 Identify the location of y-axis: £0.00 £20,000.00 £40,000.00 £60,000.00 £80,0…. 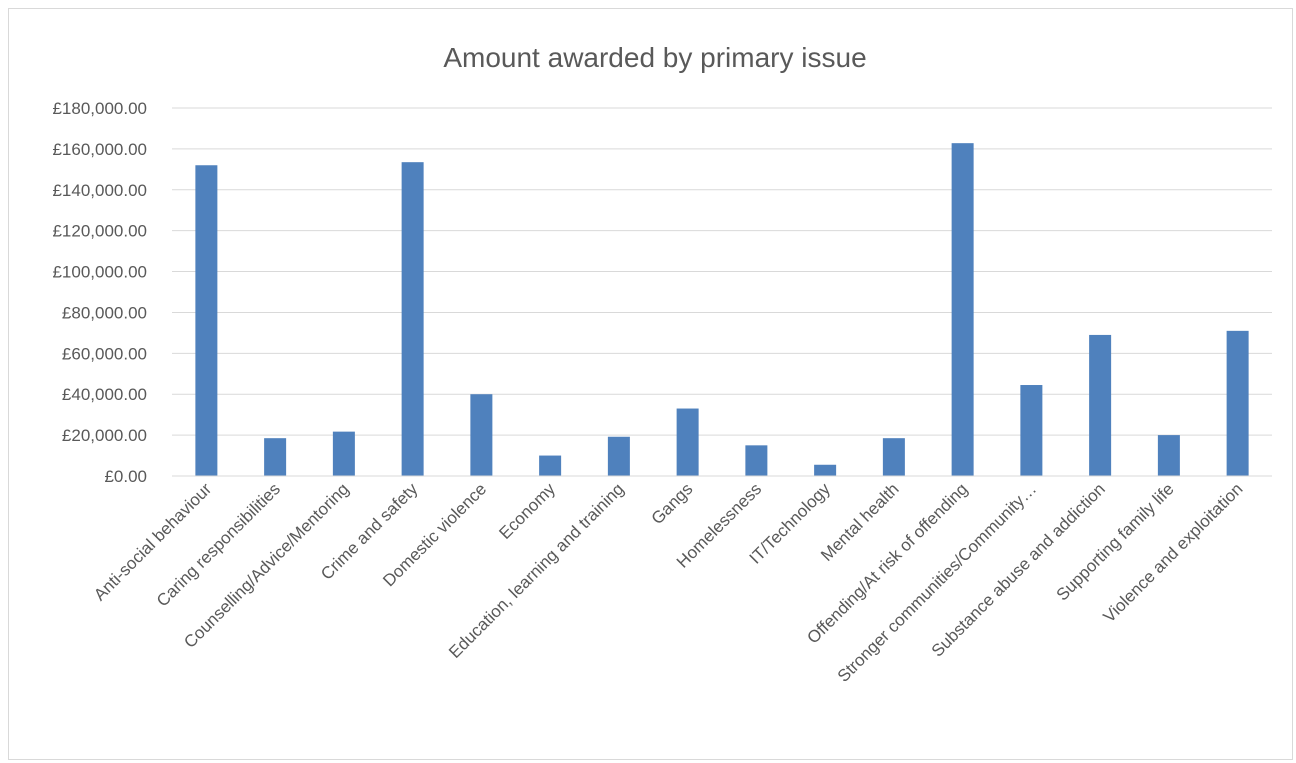
(99, 292).